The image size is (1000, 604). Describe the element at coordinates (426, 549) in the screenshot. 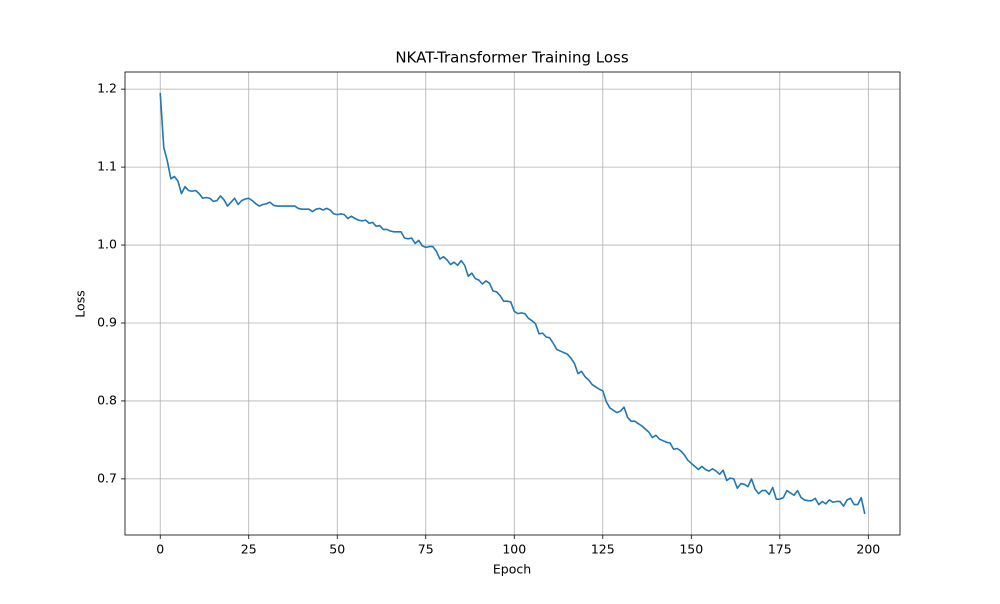

I see `x-tick-label: 75` at that location.